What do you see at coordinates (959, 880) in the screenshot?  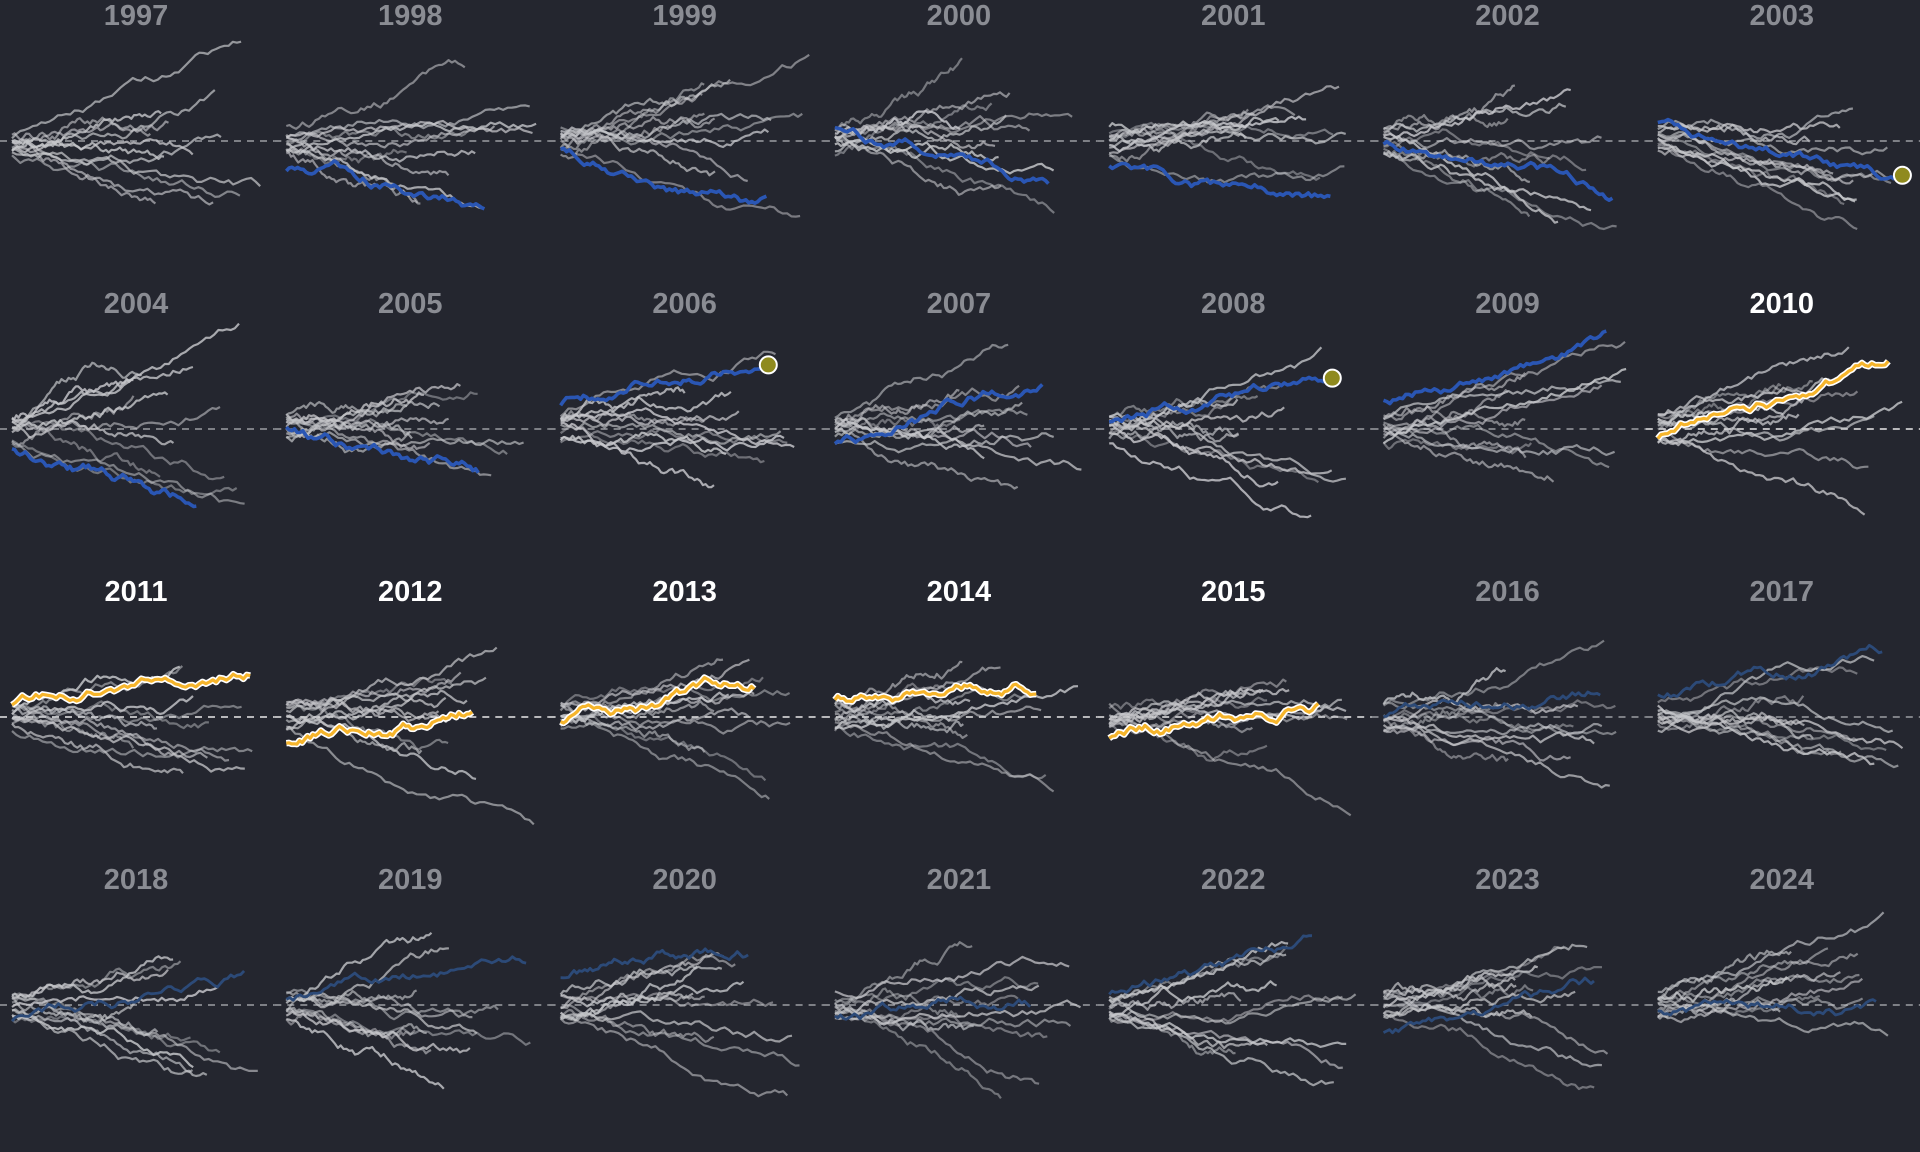 I see `year-label-2021: 2021` at bounding box center [959, 880].